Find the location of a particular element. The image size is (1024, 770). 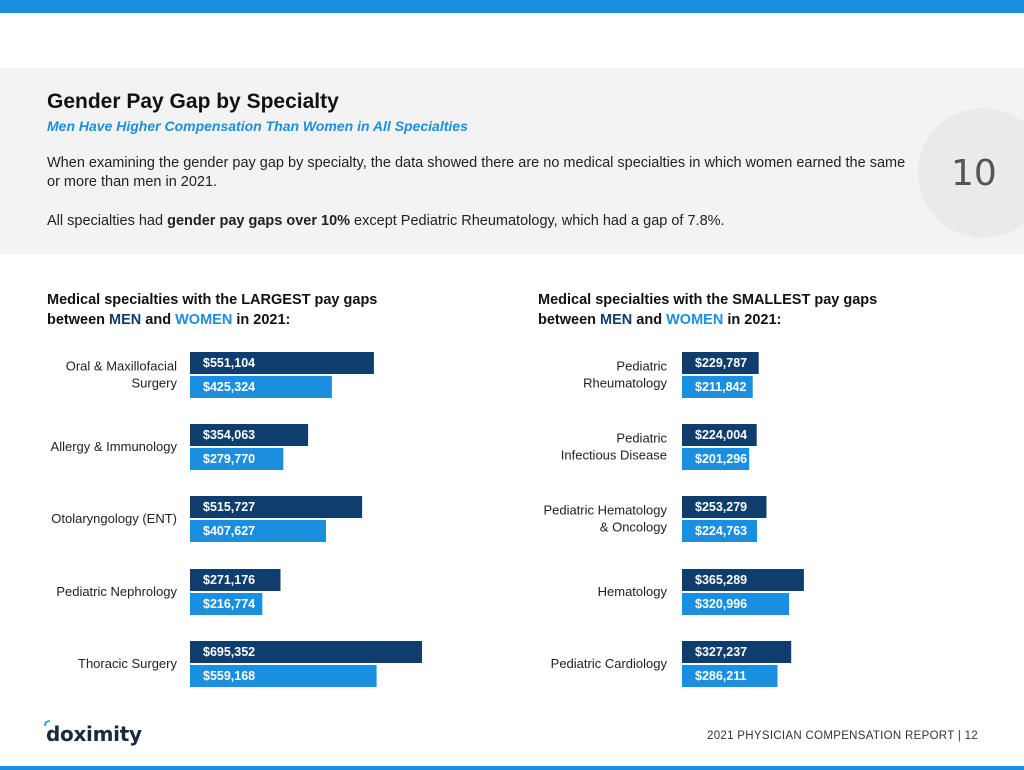

right-bar-label-women-1: $201,296 is located at coordinates (721, 459).